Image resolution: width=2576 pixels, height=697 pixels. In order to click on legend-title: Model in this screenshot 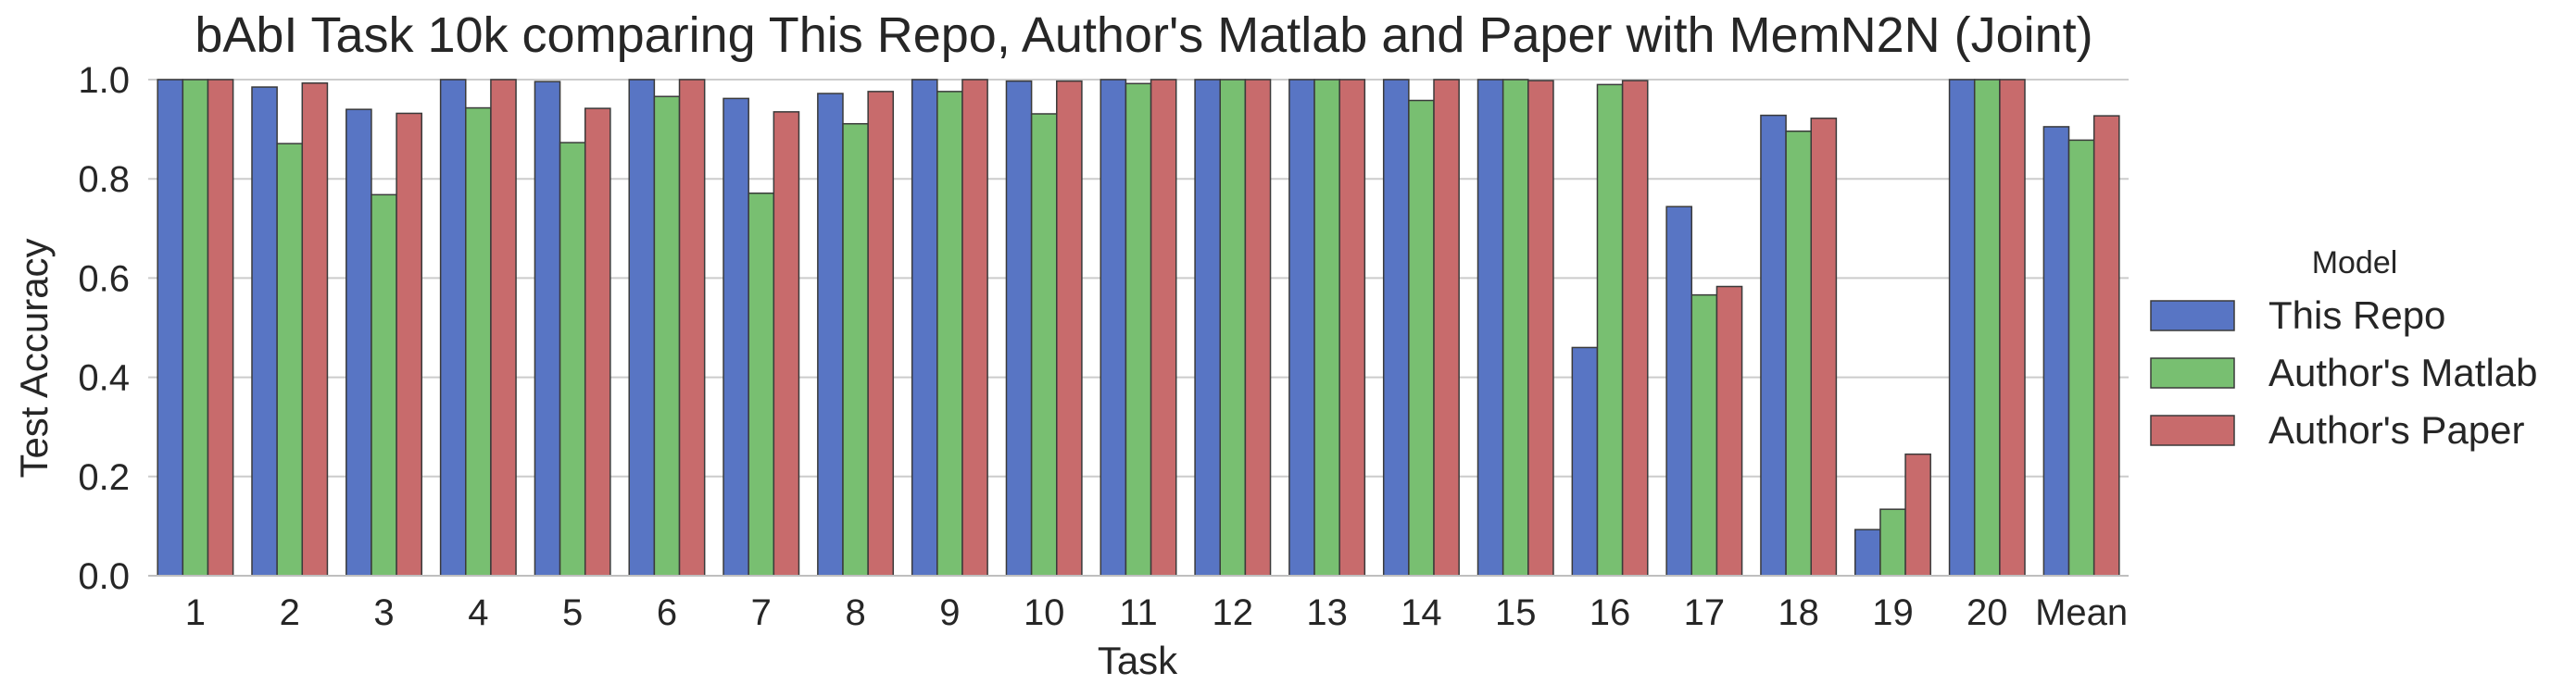, I will do `click(2355, 262)`.